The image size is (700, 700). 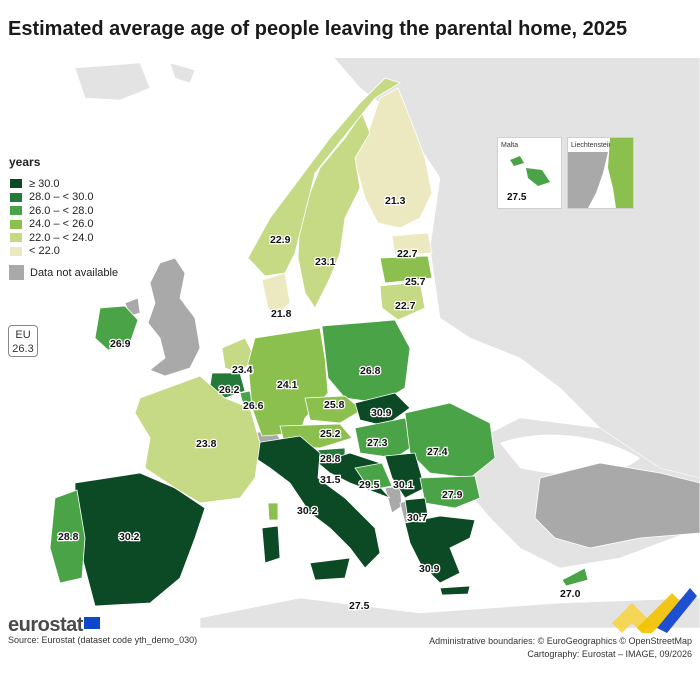 I want to click on value-label-poland: 26.8, so click(x=370, y=371).